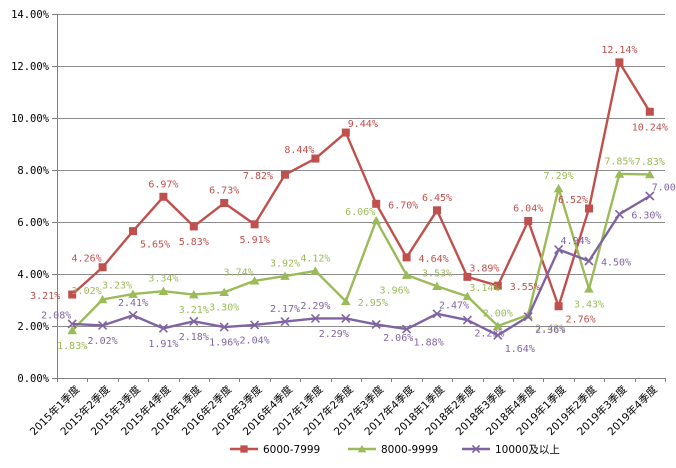 The height and width of the screenshot is (468, 676). I want to click on data-label: 7.82%, so click(258, 176).